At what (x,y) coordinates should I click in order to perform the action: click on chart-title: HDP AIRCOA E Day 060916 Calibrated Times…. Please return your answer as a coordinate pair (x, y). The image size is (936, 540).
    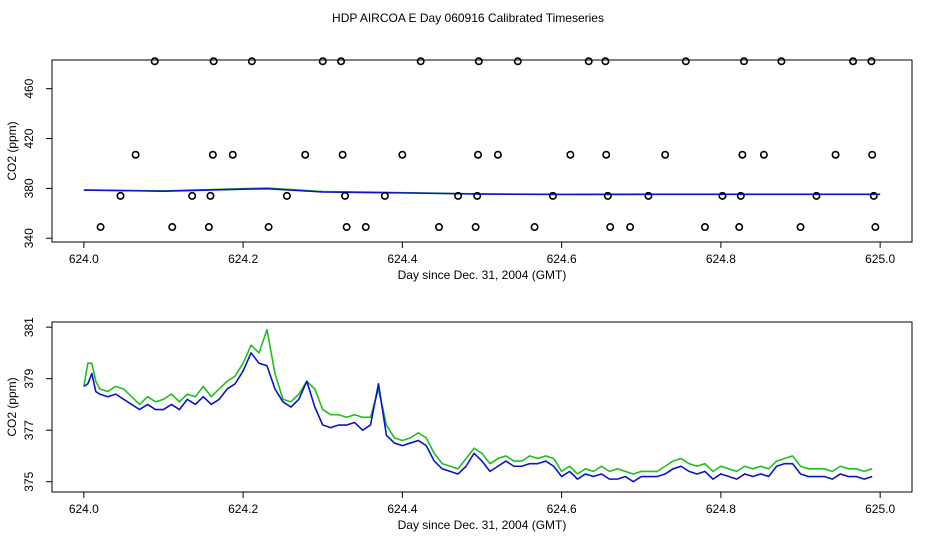
    Looking at the image, I should click on (468, 18).